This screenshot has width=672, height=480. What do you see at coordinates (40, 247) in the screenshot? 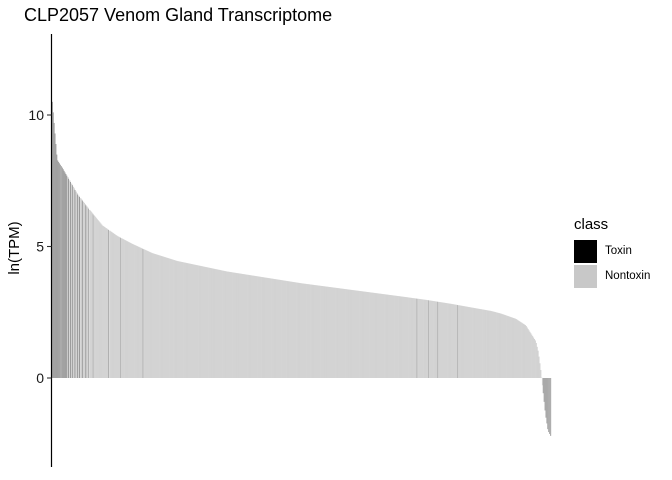
I see `y-tick-label: 5` at bounding box center [40, 247].